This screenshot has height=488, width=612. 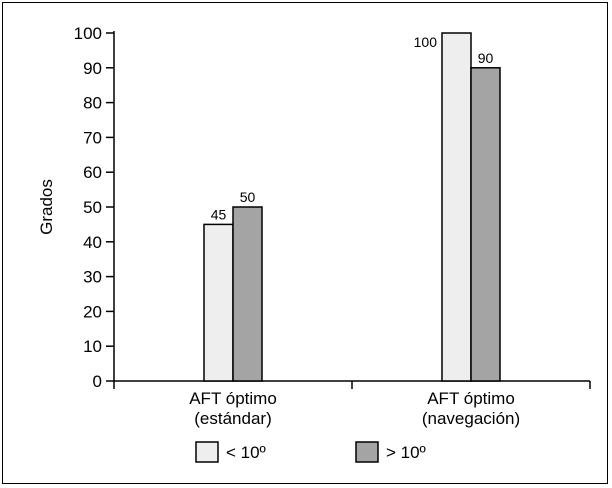 What do you see at coordinates (207, 452) in the screenshot?
I see `legend-swatch-lt10` at bounding box center [207, 452].